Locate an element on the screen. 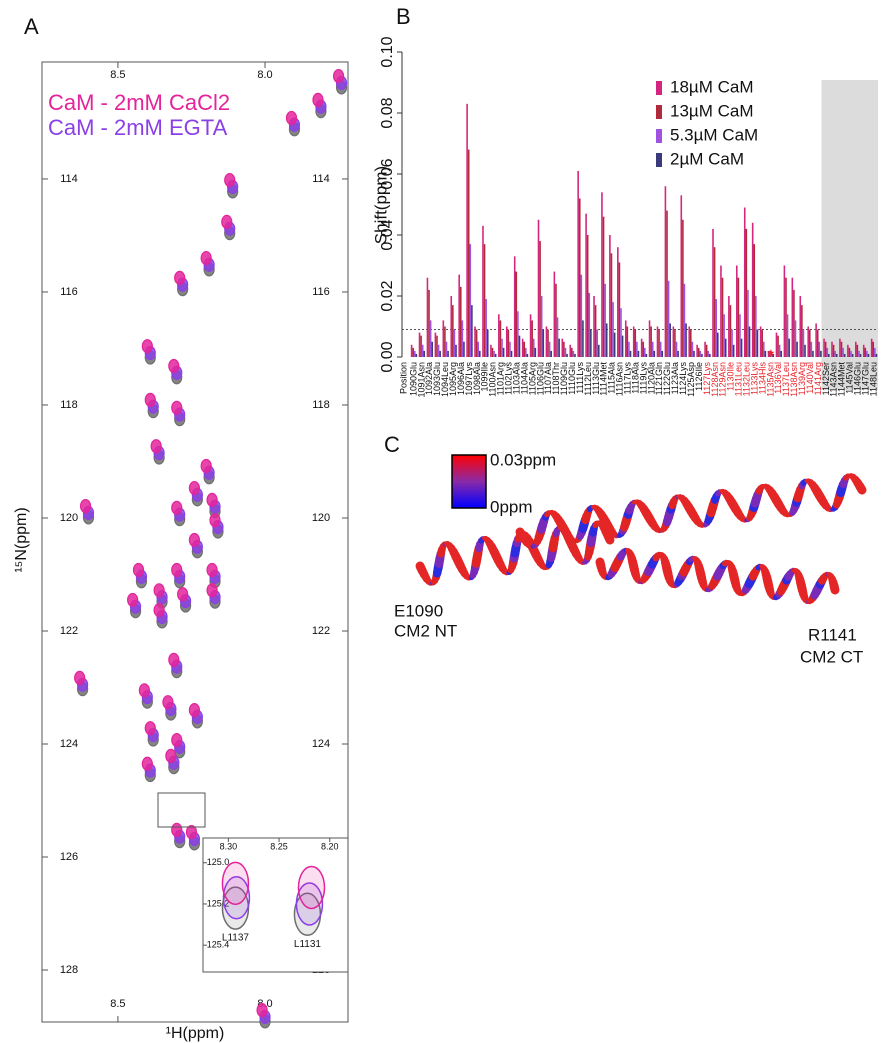 The height and width of the screenshot is (1043, 882). y-tick-label: 118 is located at coordinates (321, 405).